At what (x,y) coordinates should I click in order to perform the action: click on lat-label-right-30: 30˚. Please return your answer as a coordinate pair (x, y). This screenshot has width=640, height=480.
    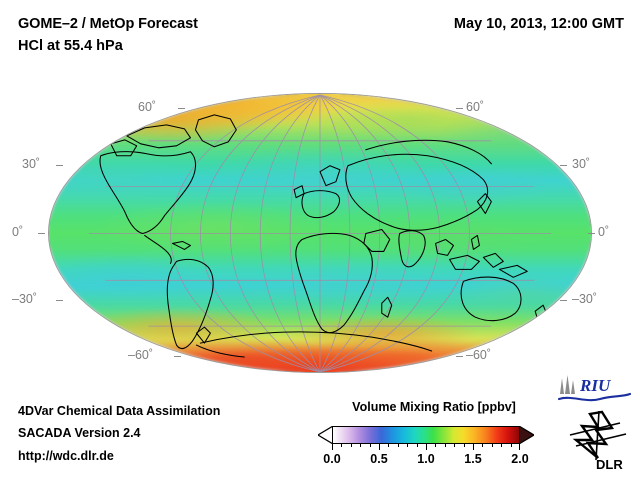
    Looking at the image, I should click on (581, 164).